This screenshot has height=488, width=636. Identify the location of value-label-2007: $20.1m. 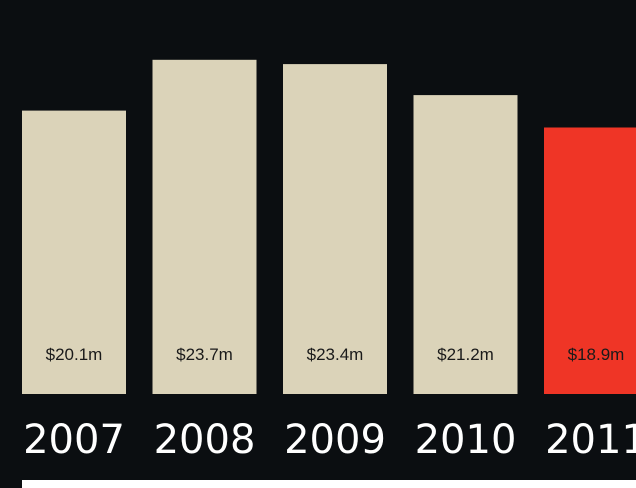
(74, 354).